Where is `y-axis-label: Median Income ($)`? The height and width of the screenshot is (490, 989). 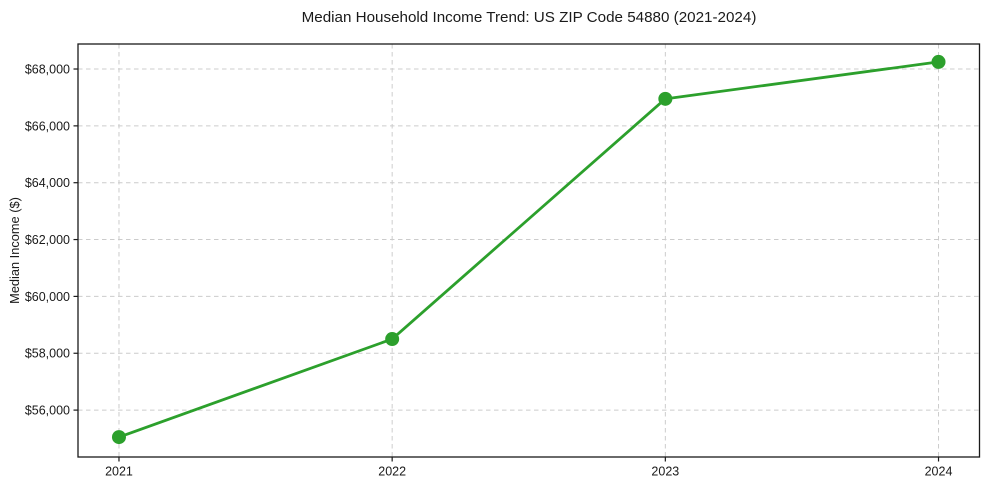 y-axis-label: Median Income ($) is located at coordinates (14, 250).